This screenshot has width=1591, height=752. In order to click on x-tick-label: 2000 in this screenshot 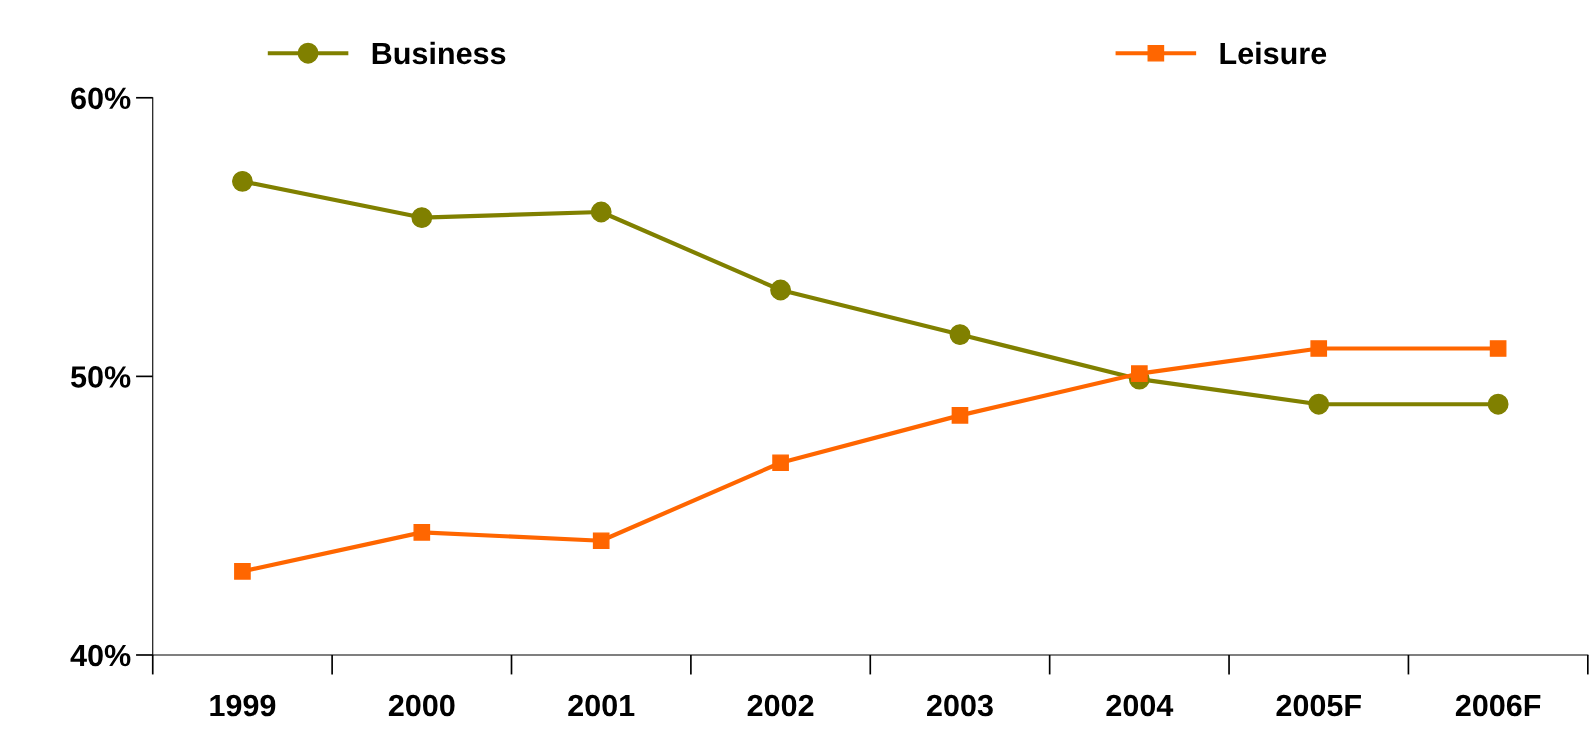, I will do `click(421, 705)`.